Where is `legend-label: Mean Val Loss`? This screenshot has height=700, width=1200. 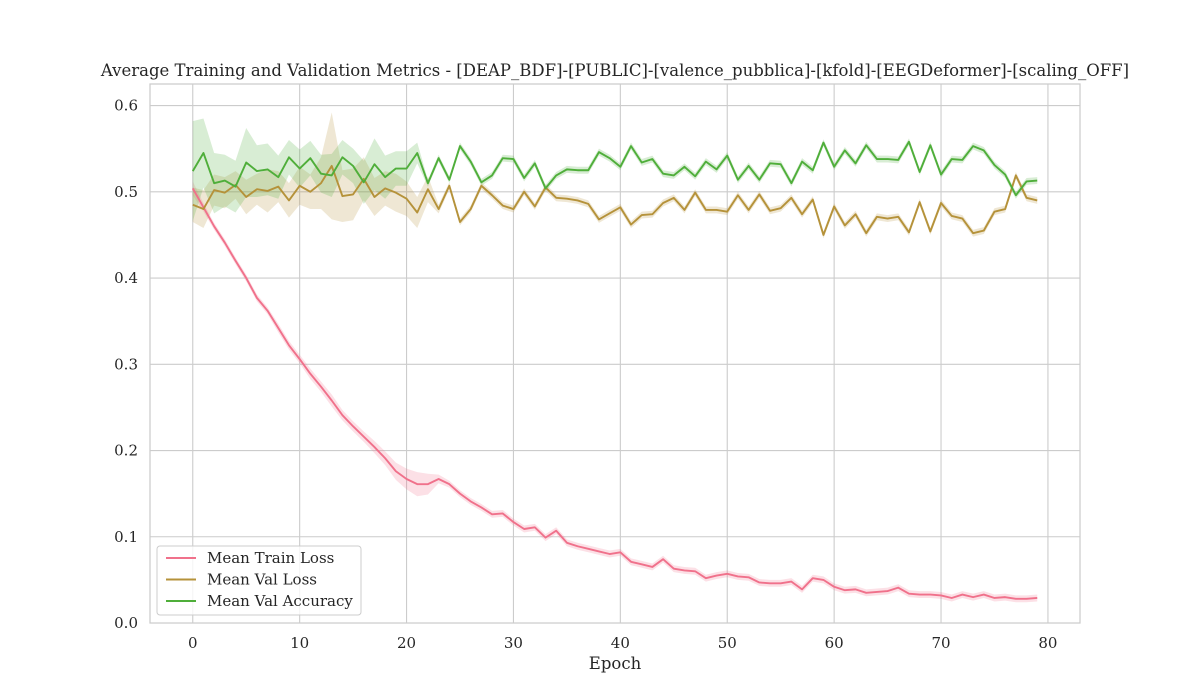
legend-label: Mean Val Loss is located at coordinates (262, 580).